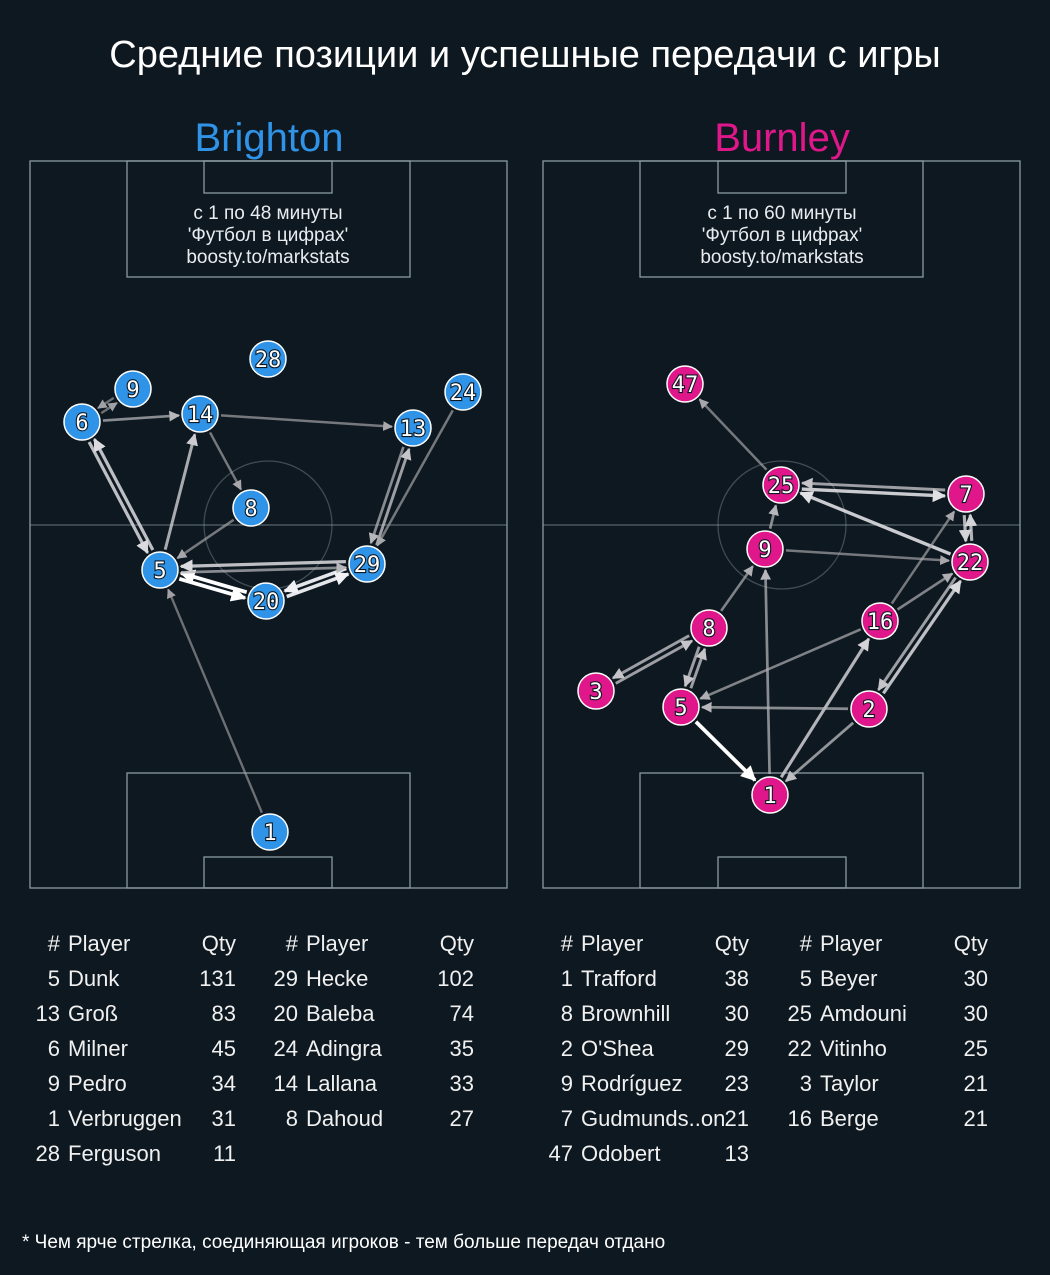 The height and width of the screenshot is (1275, 1050). I want to click on player-node-label: 5, so click(159, 571).